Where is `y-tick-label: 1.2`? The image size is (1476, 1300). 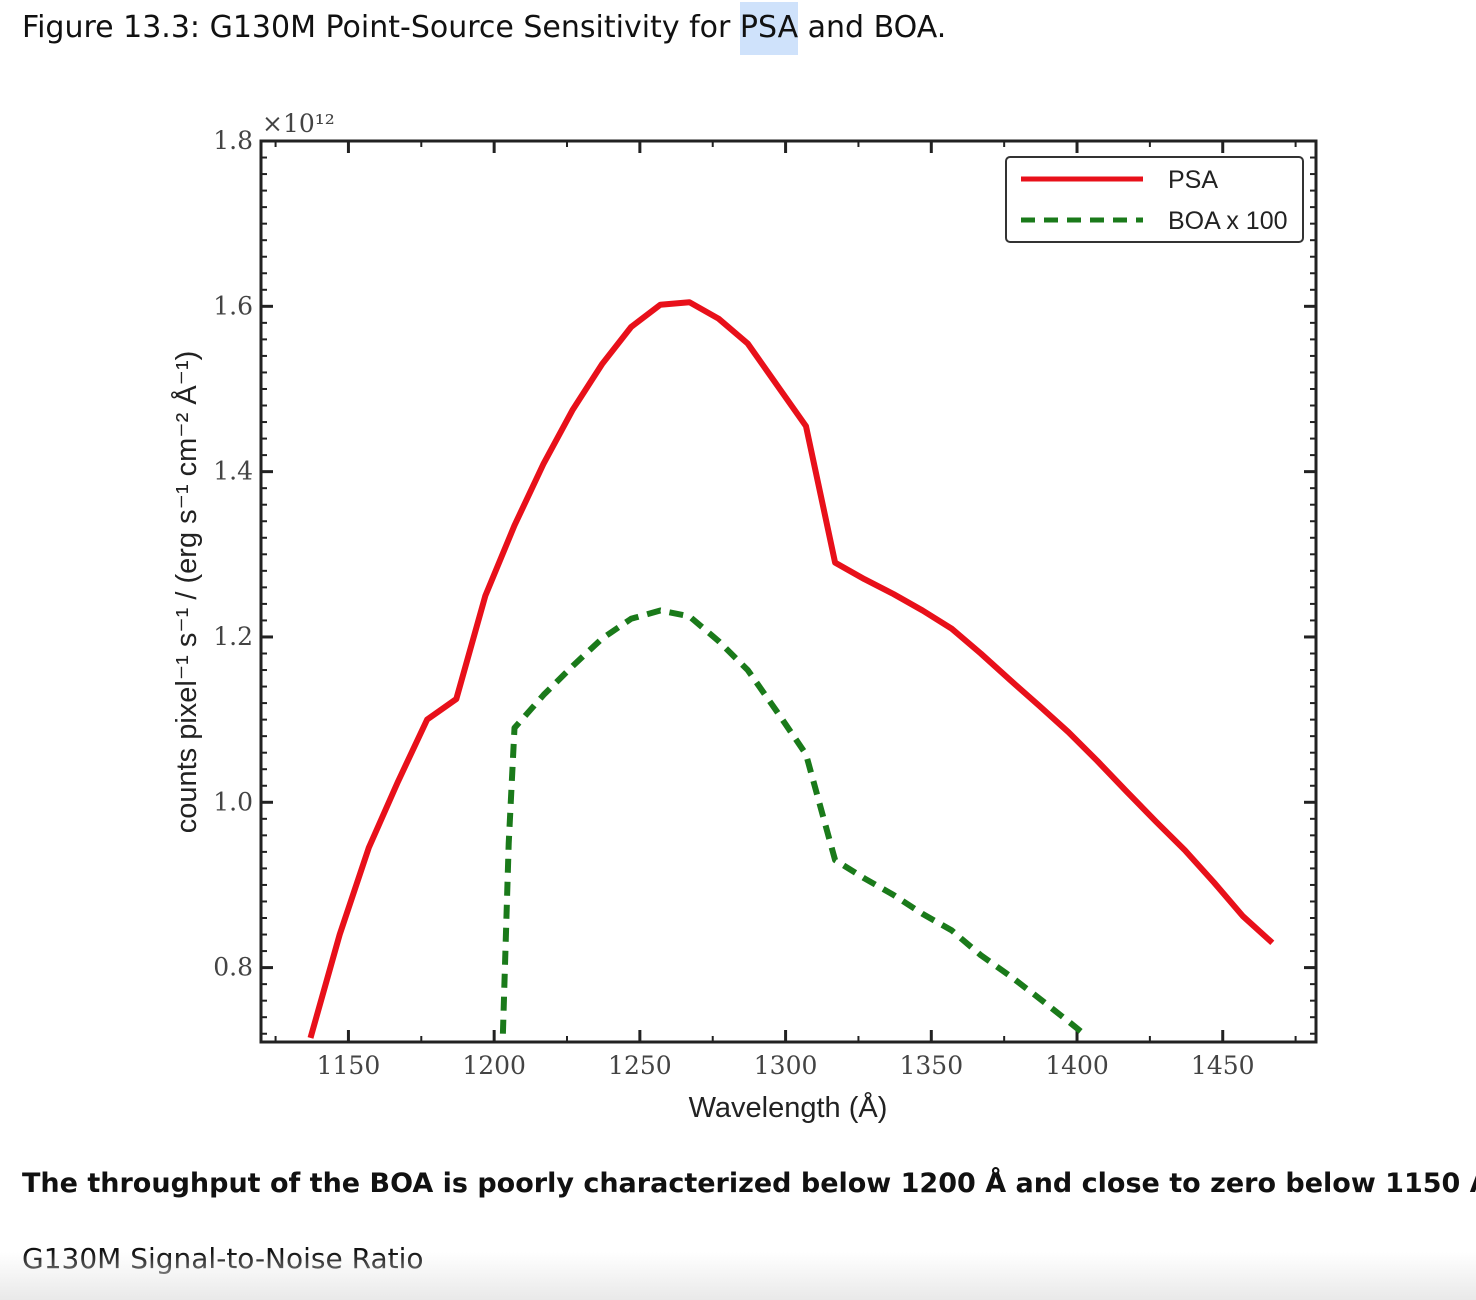 y-tick-label: 1.2 is located at coordinates (233, 636).